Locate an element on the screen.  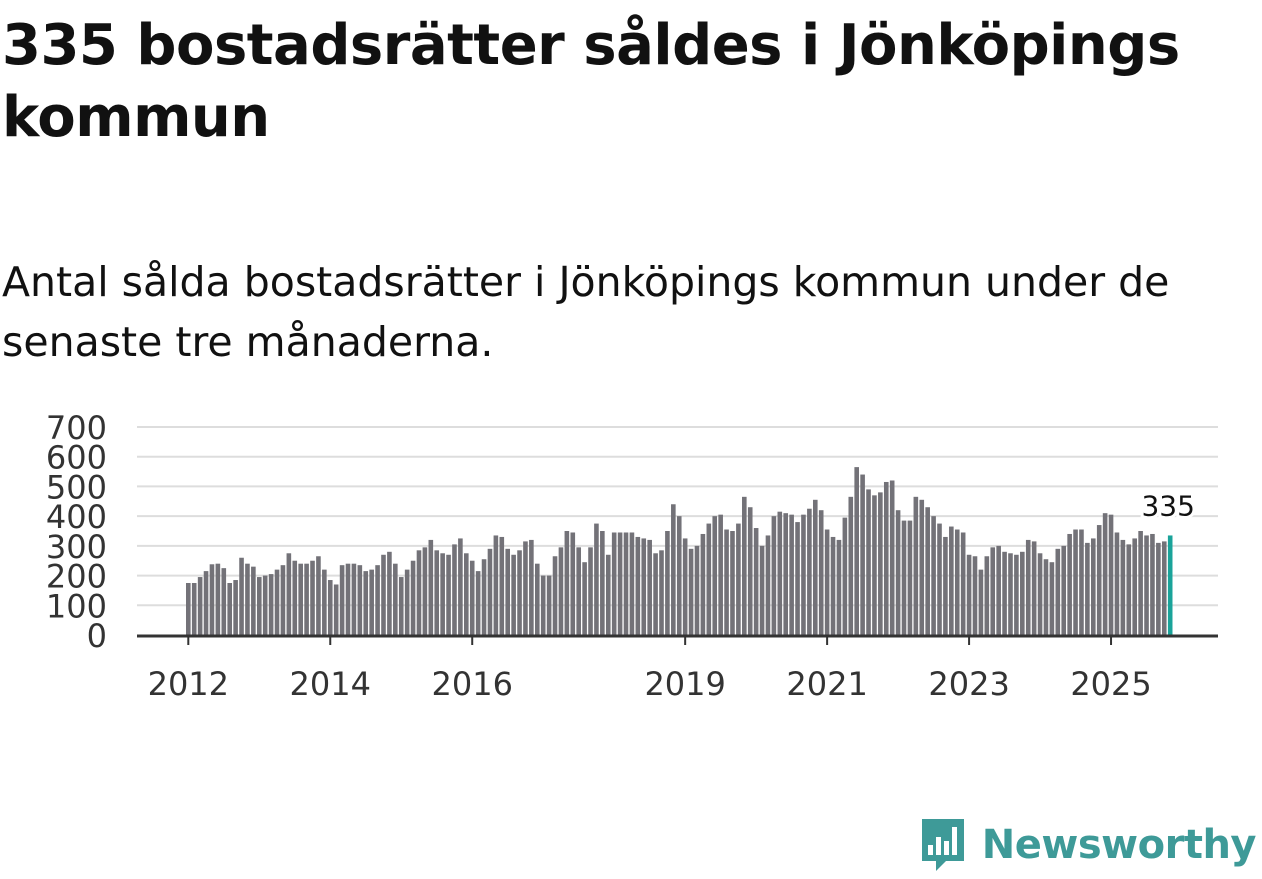
bar-latest is located at coordinates (1170, 585).